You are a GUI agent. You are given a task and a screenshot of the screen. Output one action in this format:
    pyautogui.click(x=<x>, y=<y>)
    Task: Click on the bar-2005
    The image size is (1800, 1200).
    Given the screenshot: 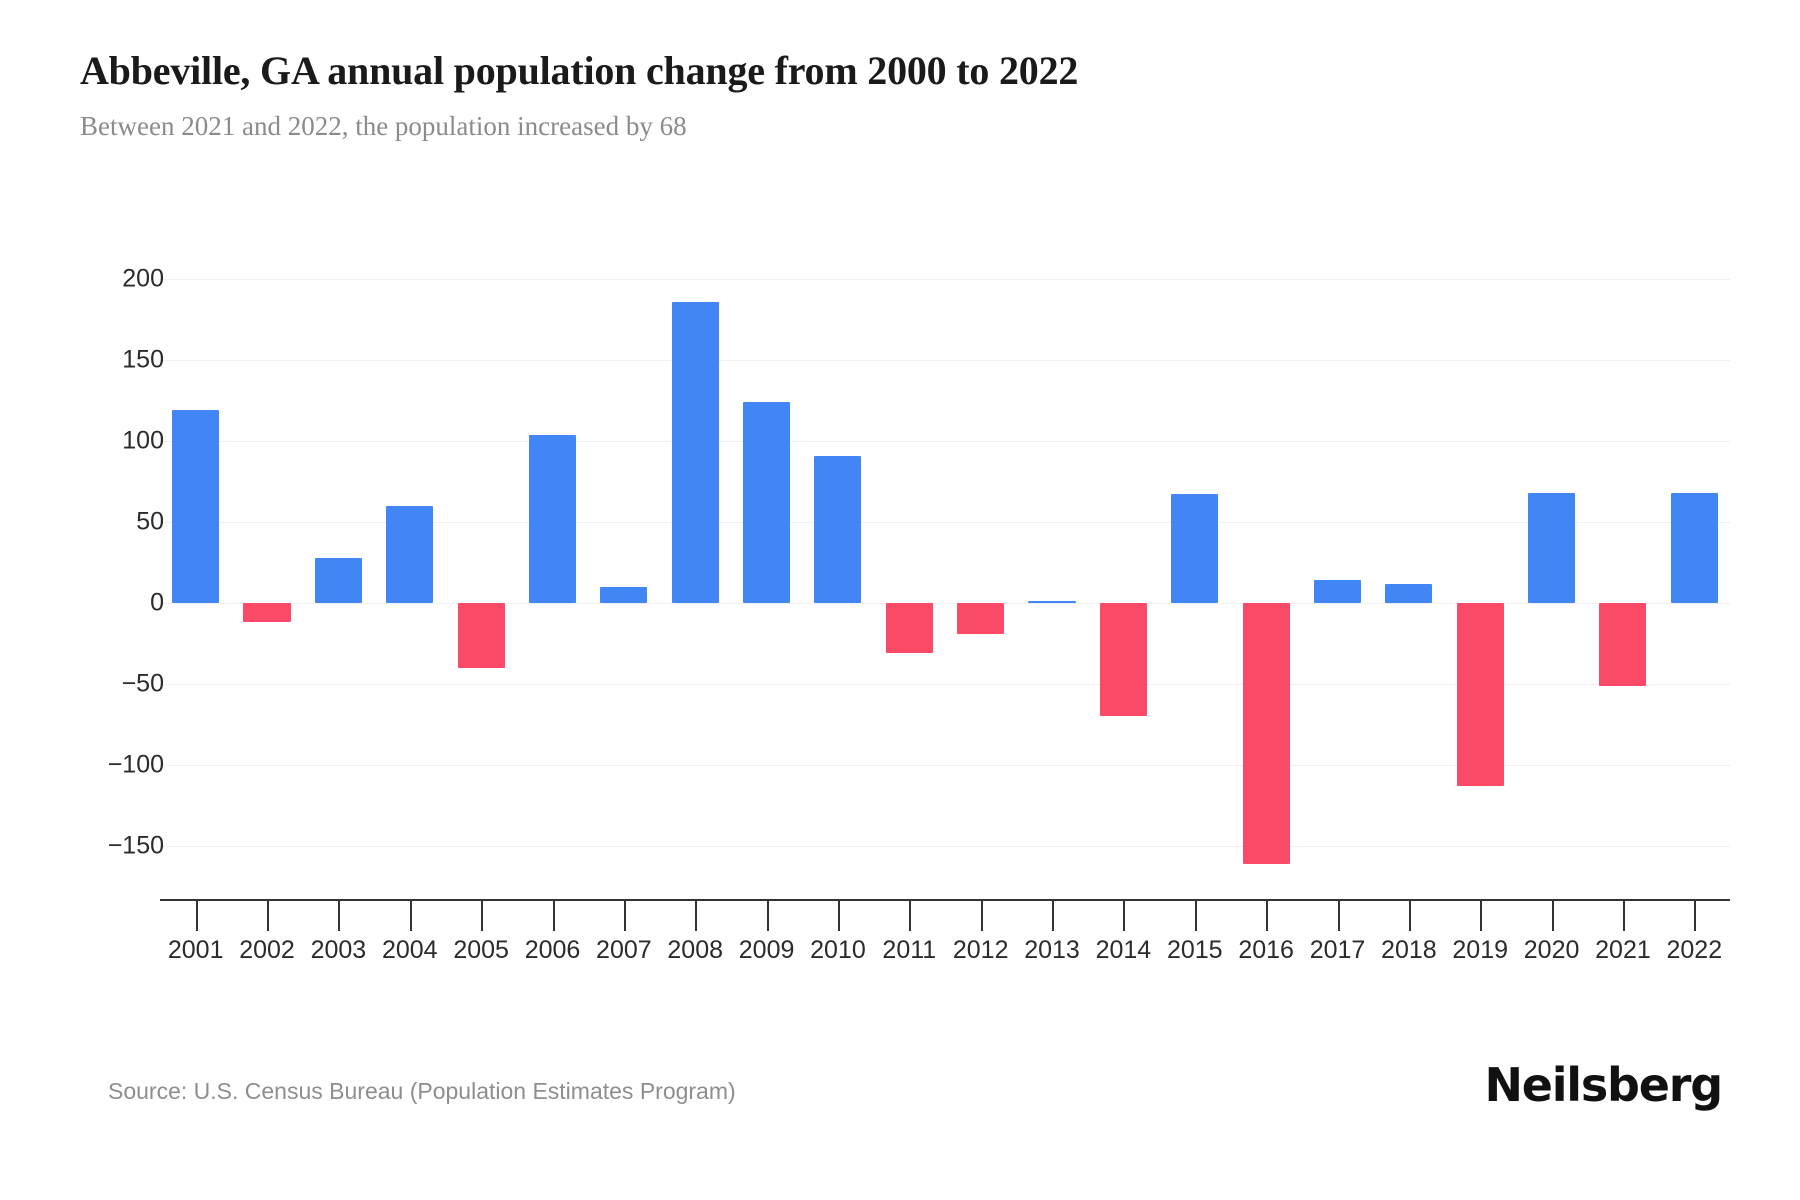 What is the action you would take?
    pyautogui.click(x=481, y=635)
    